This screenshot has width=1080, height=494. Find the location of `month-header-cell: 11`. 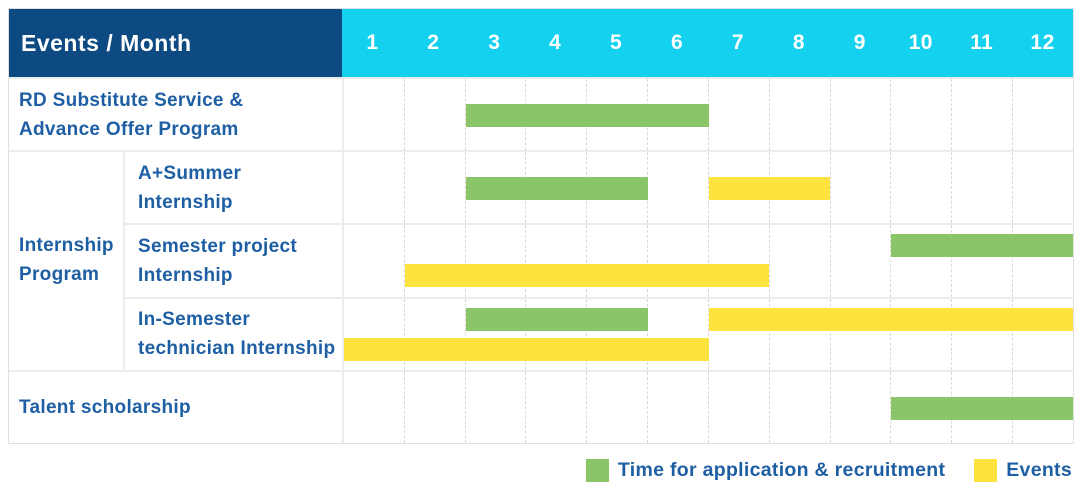

month-header-cell: 11 is located at coordinates (982, 42).